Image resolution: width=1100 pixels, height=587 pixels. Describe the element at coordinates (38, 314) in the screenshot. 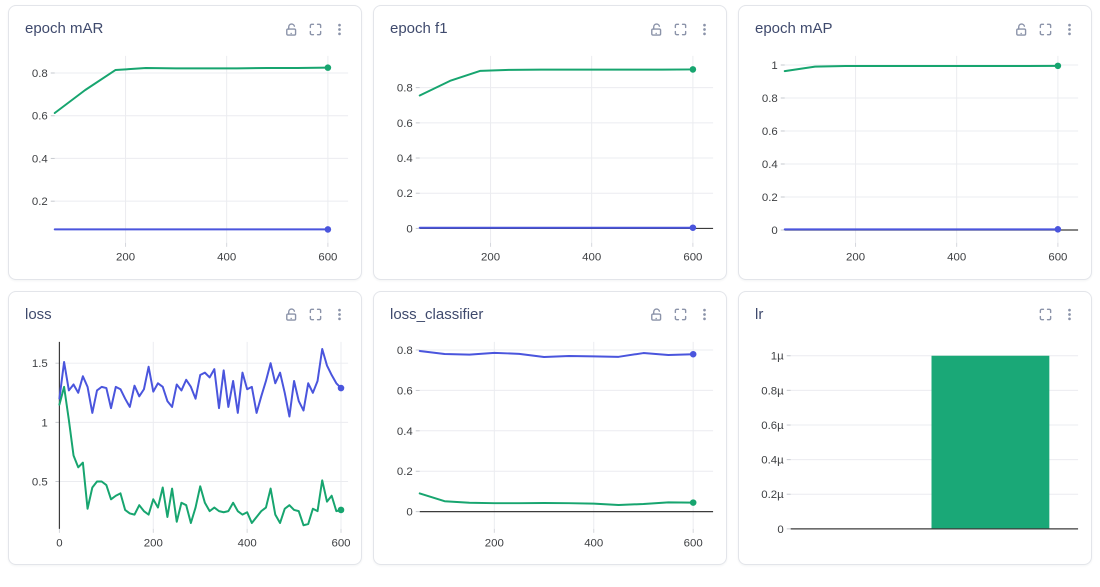

I see `panel-title: loss` at that location.